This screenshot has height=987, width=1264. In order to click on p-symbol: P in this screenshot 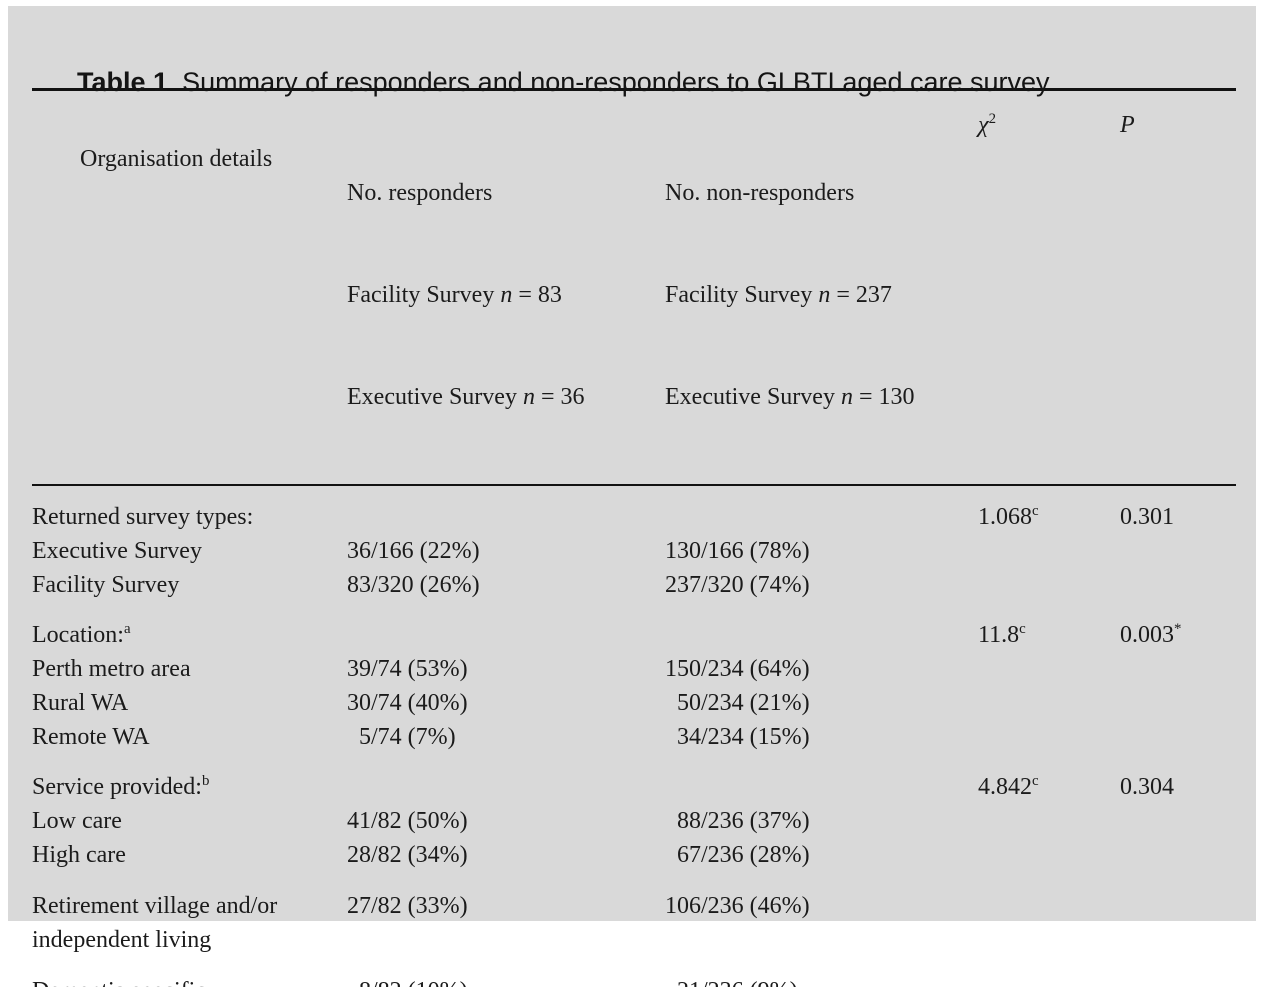, I will do `click(1127, 125)`.